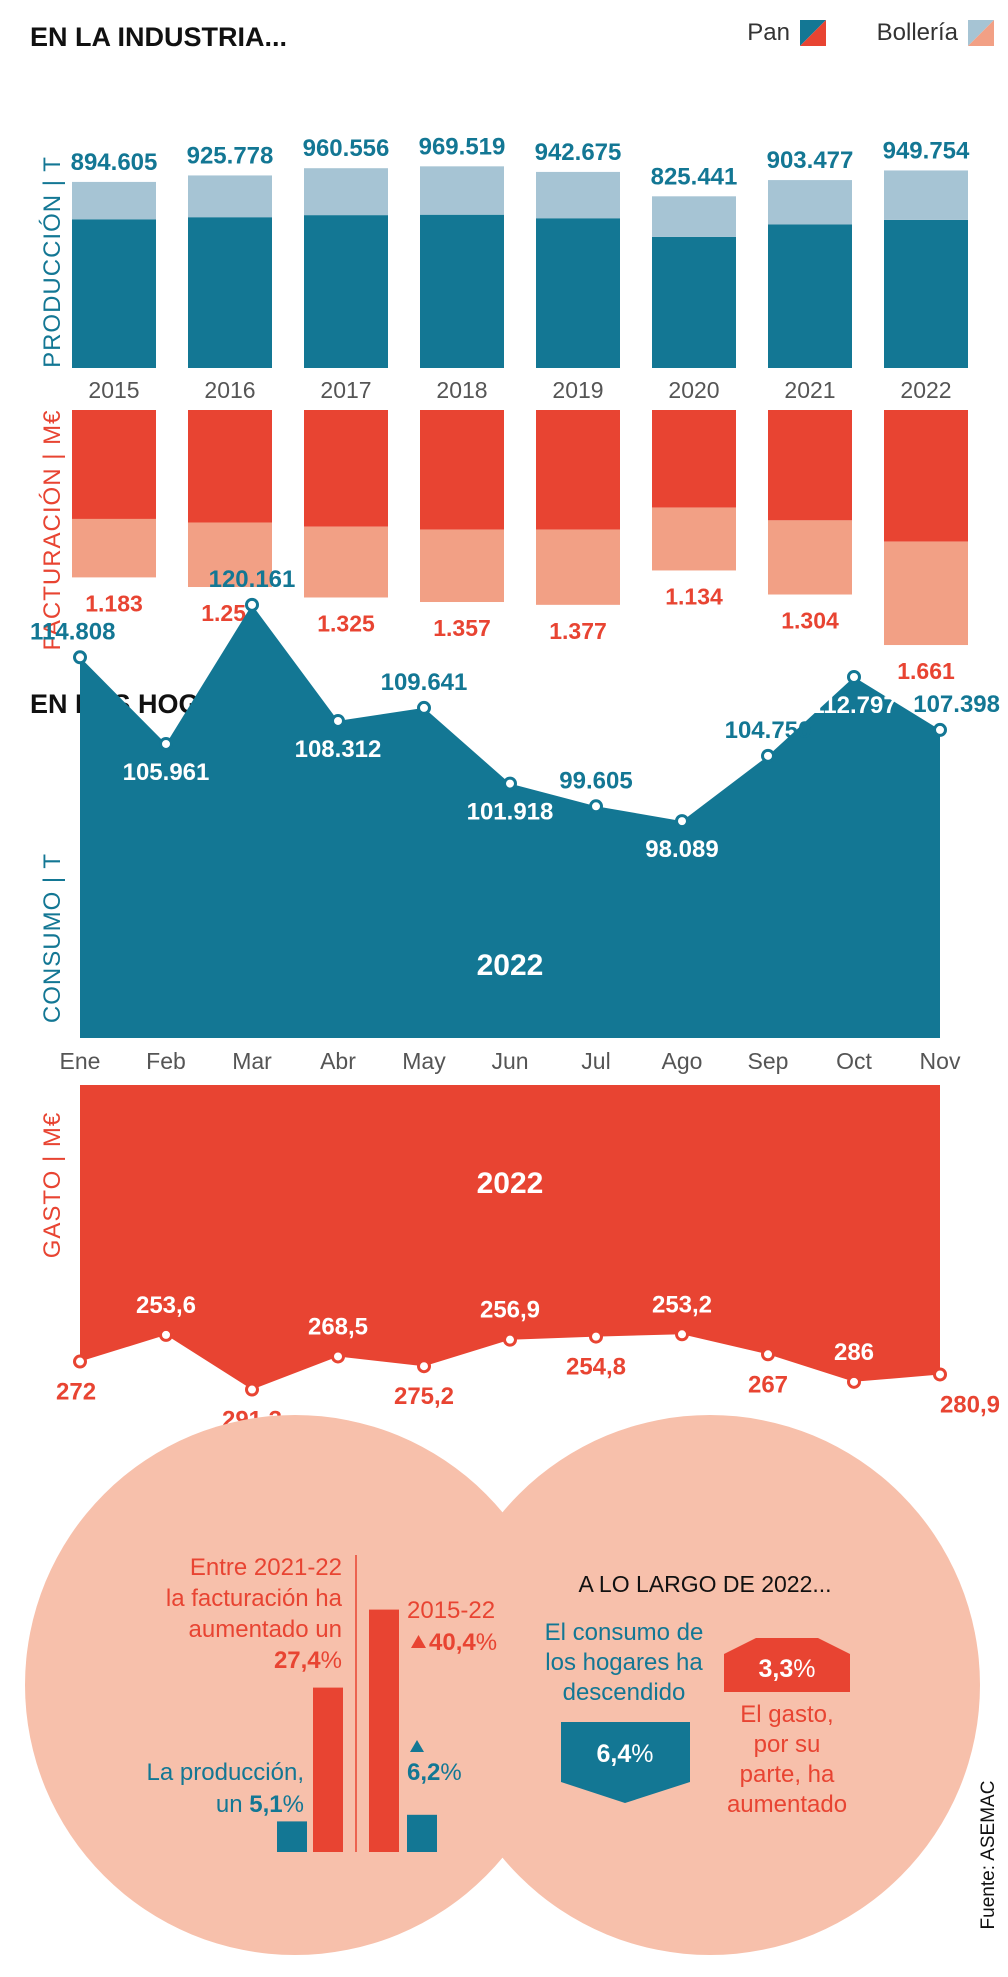 Image resolution: width=1008 pixels, height=1977 pixels. I want to click on year-tick-label: 2019, so click(577, 390).